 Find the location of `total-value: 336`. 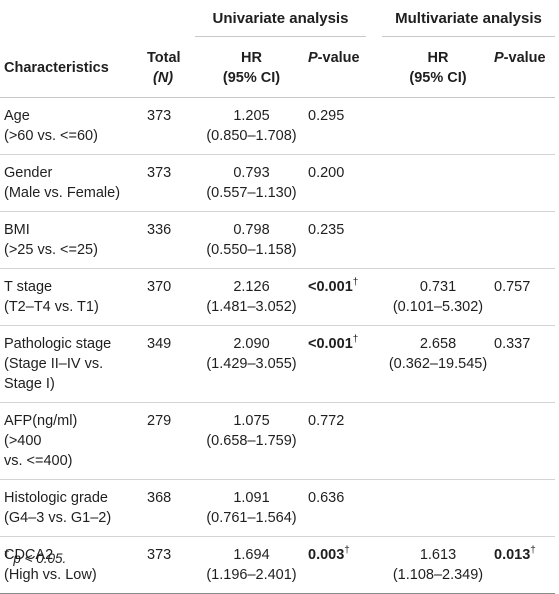

total-value: 336 is located at coordinates (159, 230).